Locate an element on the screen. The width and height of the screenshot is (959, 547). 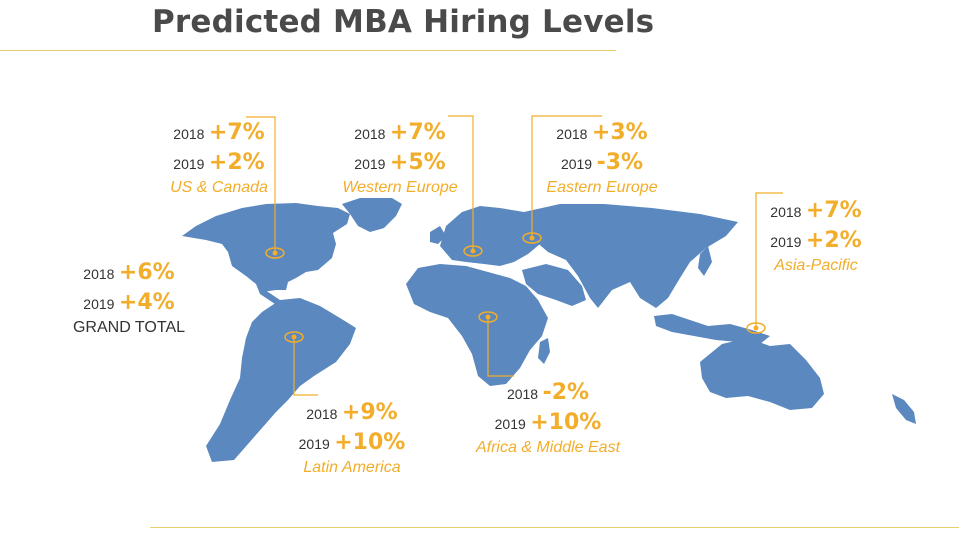
landmass-greenland is located at coordinates (372, 215).